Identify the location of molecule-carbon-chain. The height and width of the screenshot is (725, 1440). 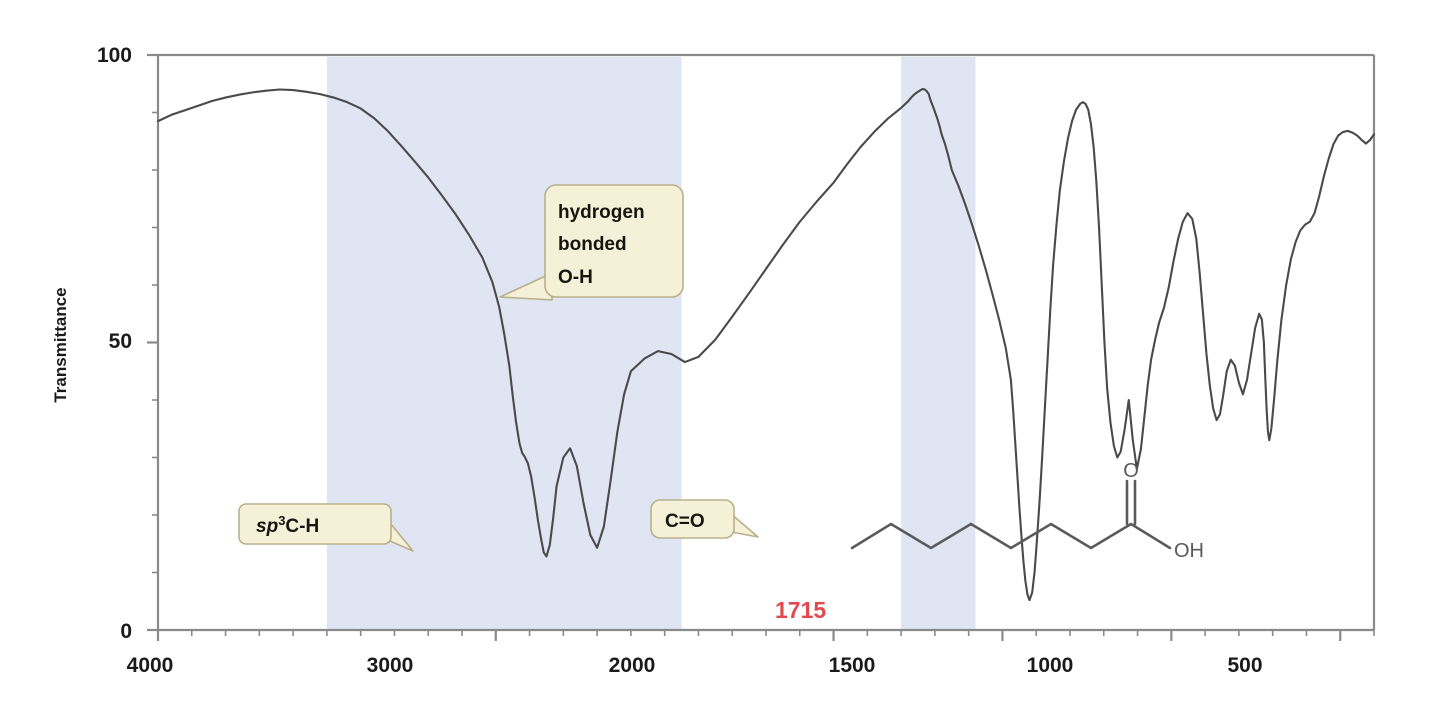
(1011, 536).